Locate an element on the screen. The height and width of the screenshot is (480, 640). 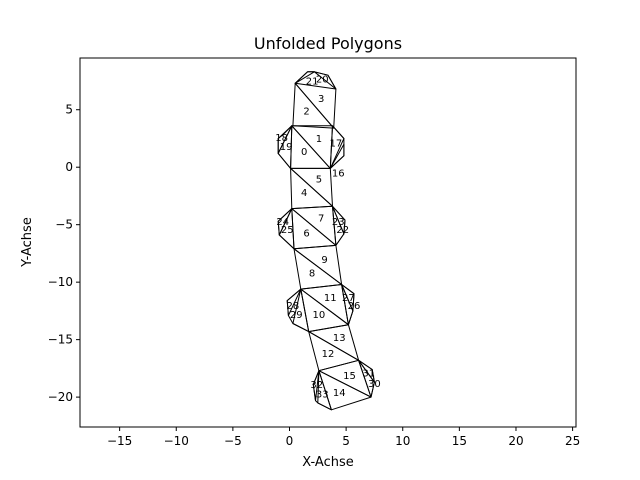
polygon-label-12: 12 is located at coordinates (328, 354).